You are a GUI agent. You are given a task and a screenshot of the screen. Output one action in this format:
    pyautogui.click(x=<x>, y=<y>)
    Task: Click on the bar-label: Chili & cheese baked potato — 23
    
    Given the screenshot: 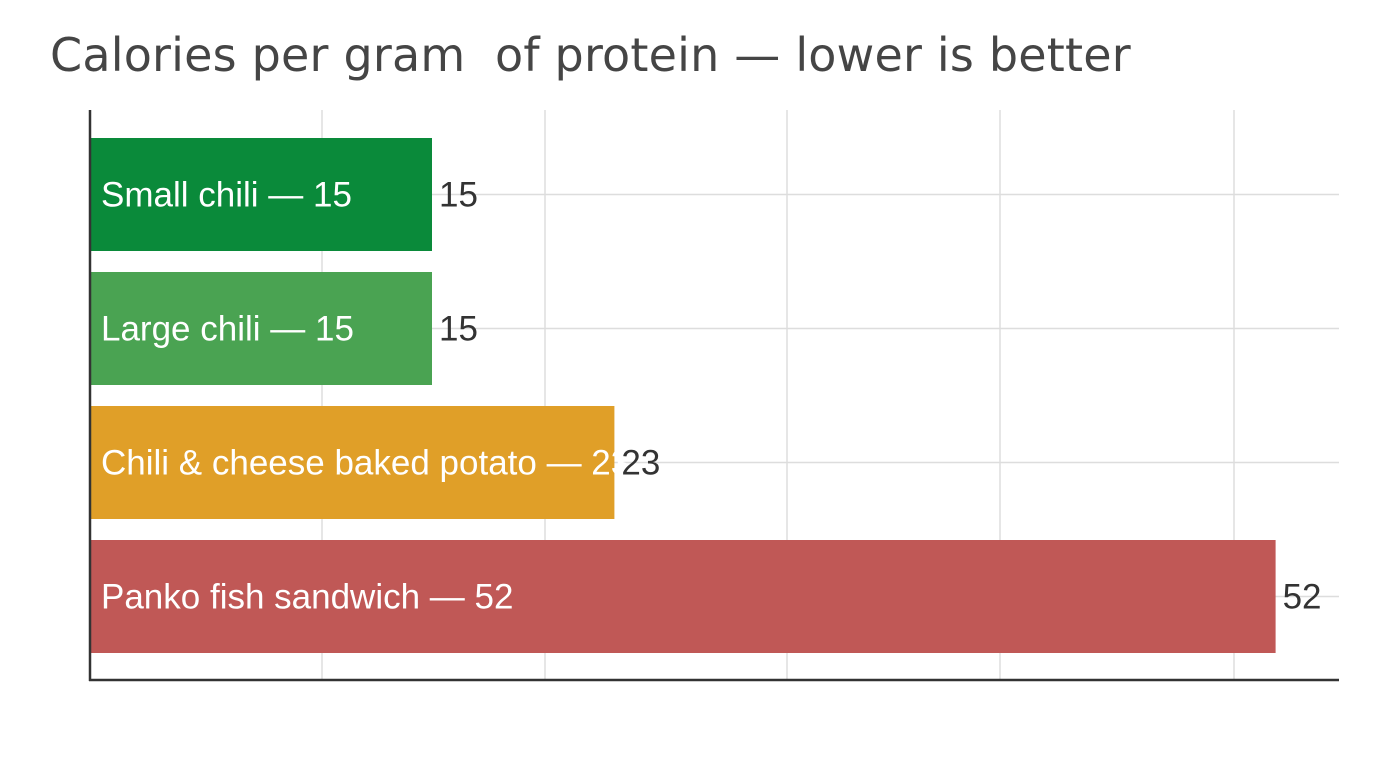 What is the action you would take?
    pyautogui.click(x=365, y=463)
    